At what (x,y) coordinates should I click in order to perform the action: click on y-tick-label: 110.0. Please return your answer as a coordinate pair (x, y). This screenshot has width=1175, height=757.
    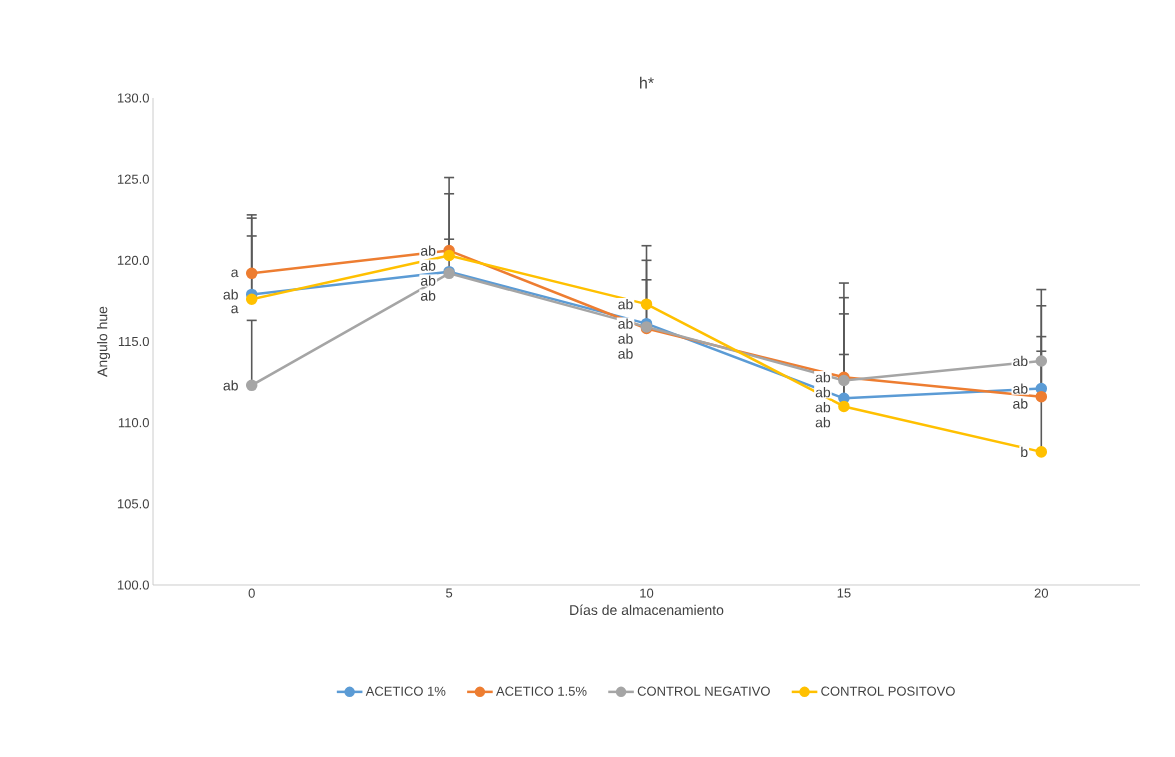
    Looking at the image, I should click on (133, 423).